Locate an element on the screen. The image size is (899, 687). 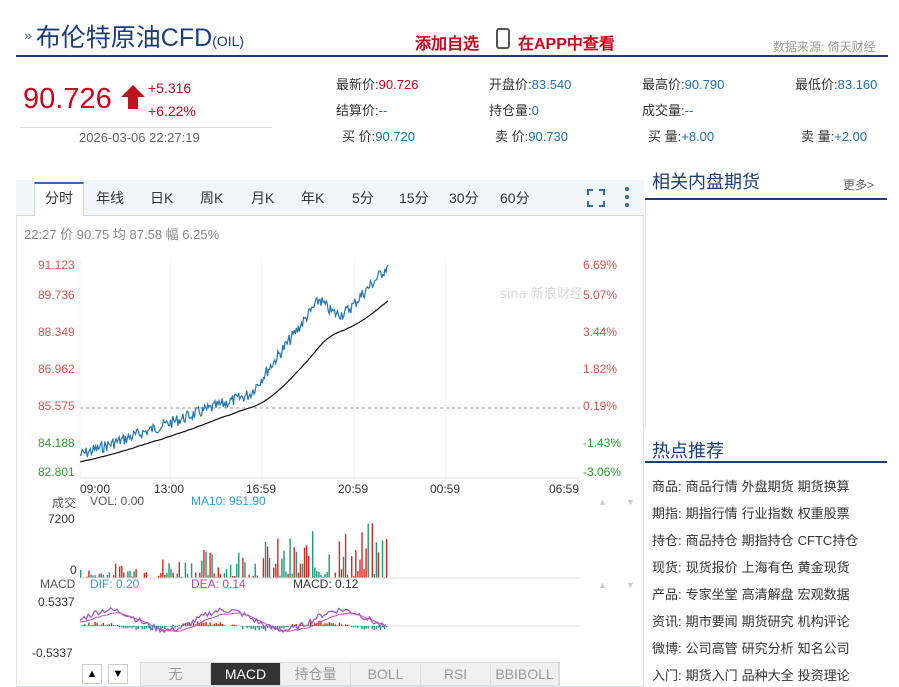
hot-row: 入门: 期货入门 品种大全 投资理论 is located at coordinates (753, 674).